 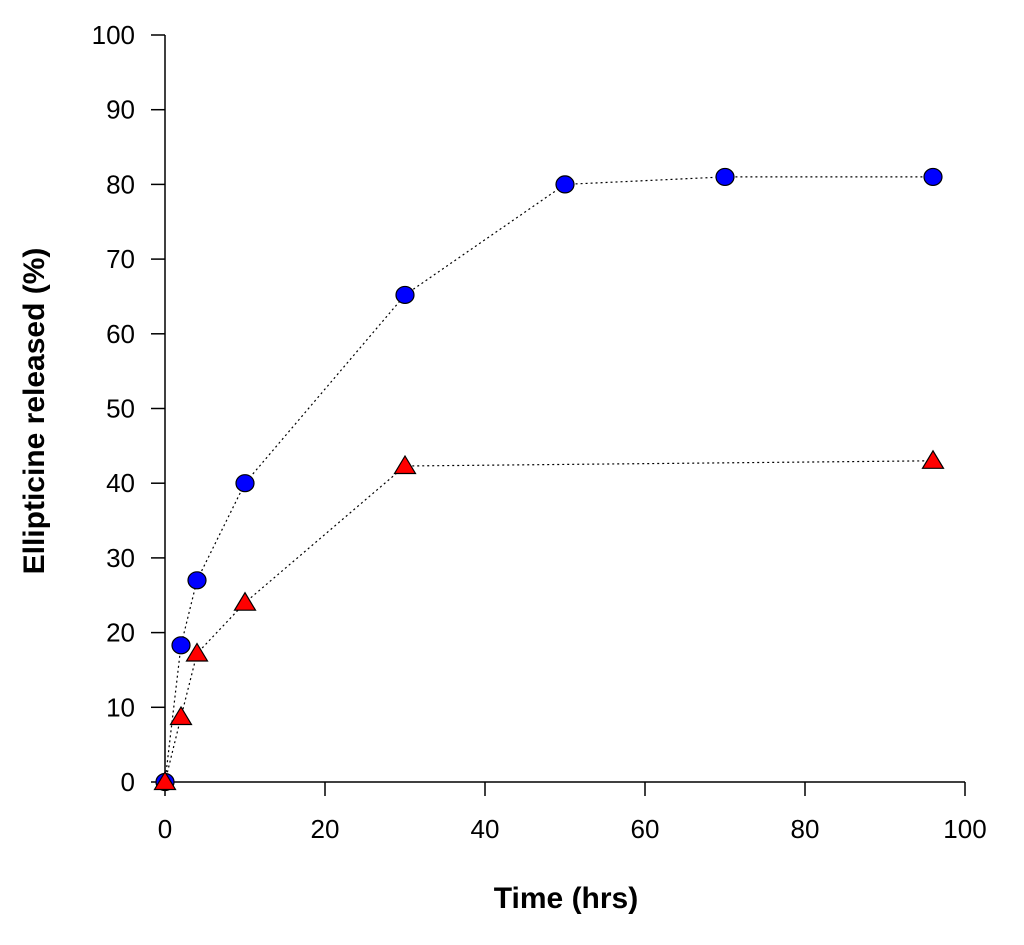 I want to click on x-tick-label: 40, so click(x=485, y=829).